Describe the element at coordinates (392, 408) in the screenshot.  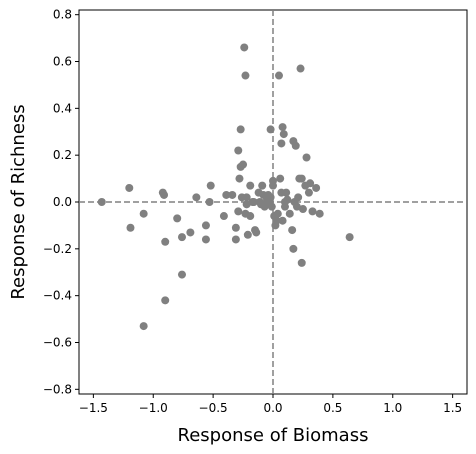
I see `x-tick-label: 1.0` at that location.